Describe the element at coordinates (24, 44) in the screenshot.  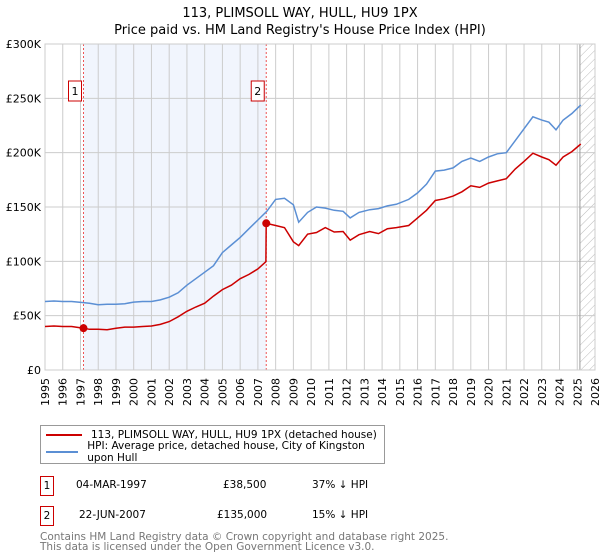
I see `y-tick-label: £300K` at that location.